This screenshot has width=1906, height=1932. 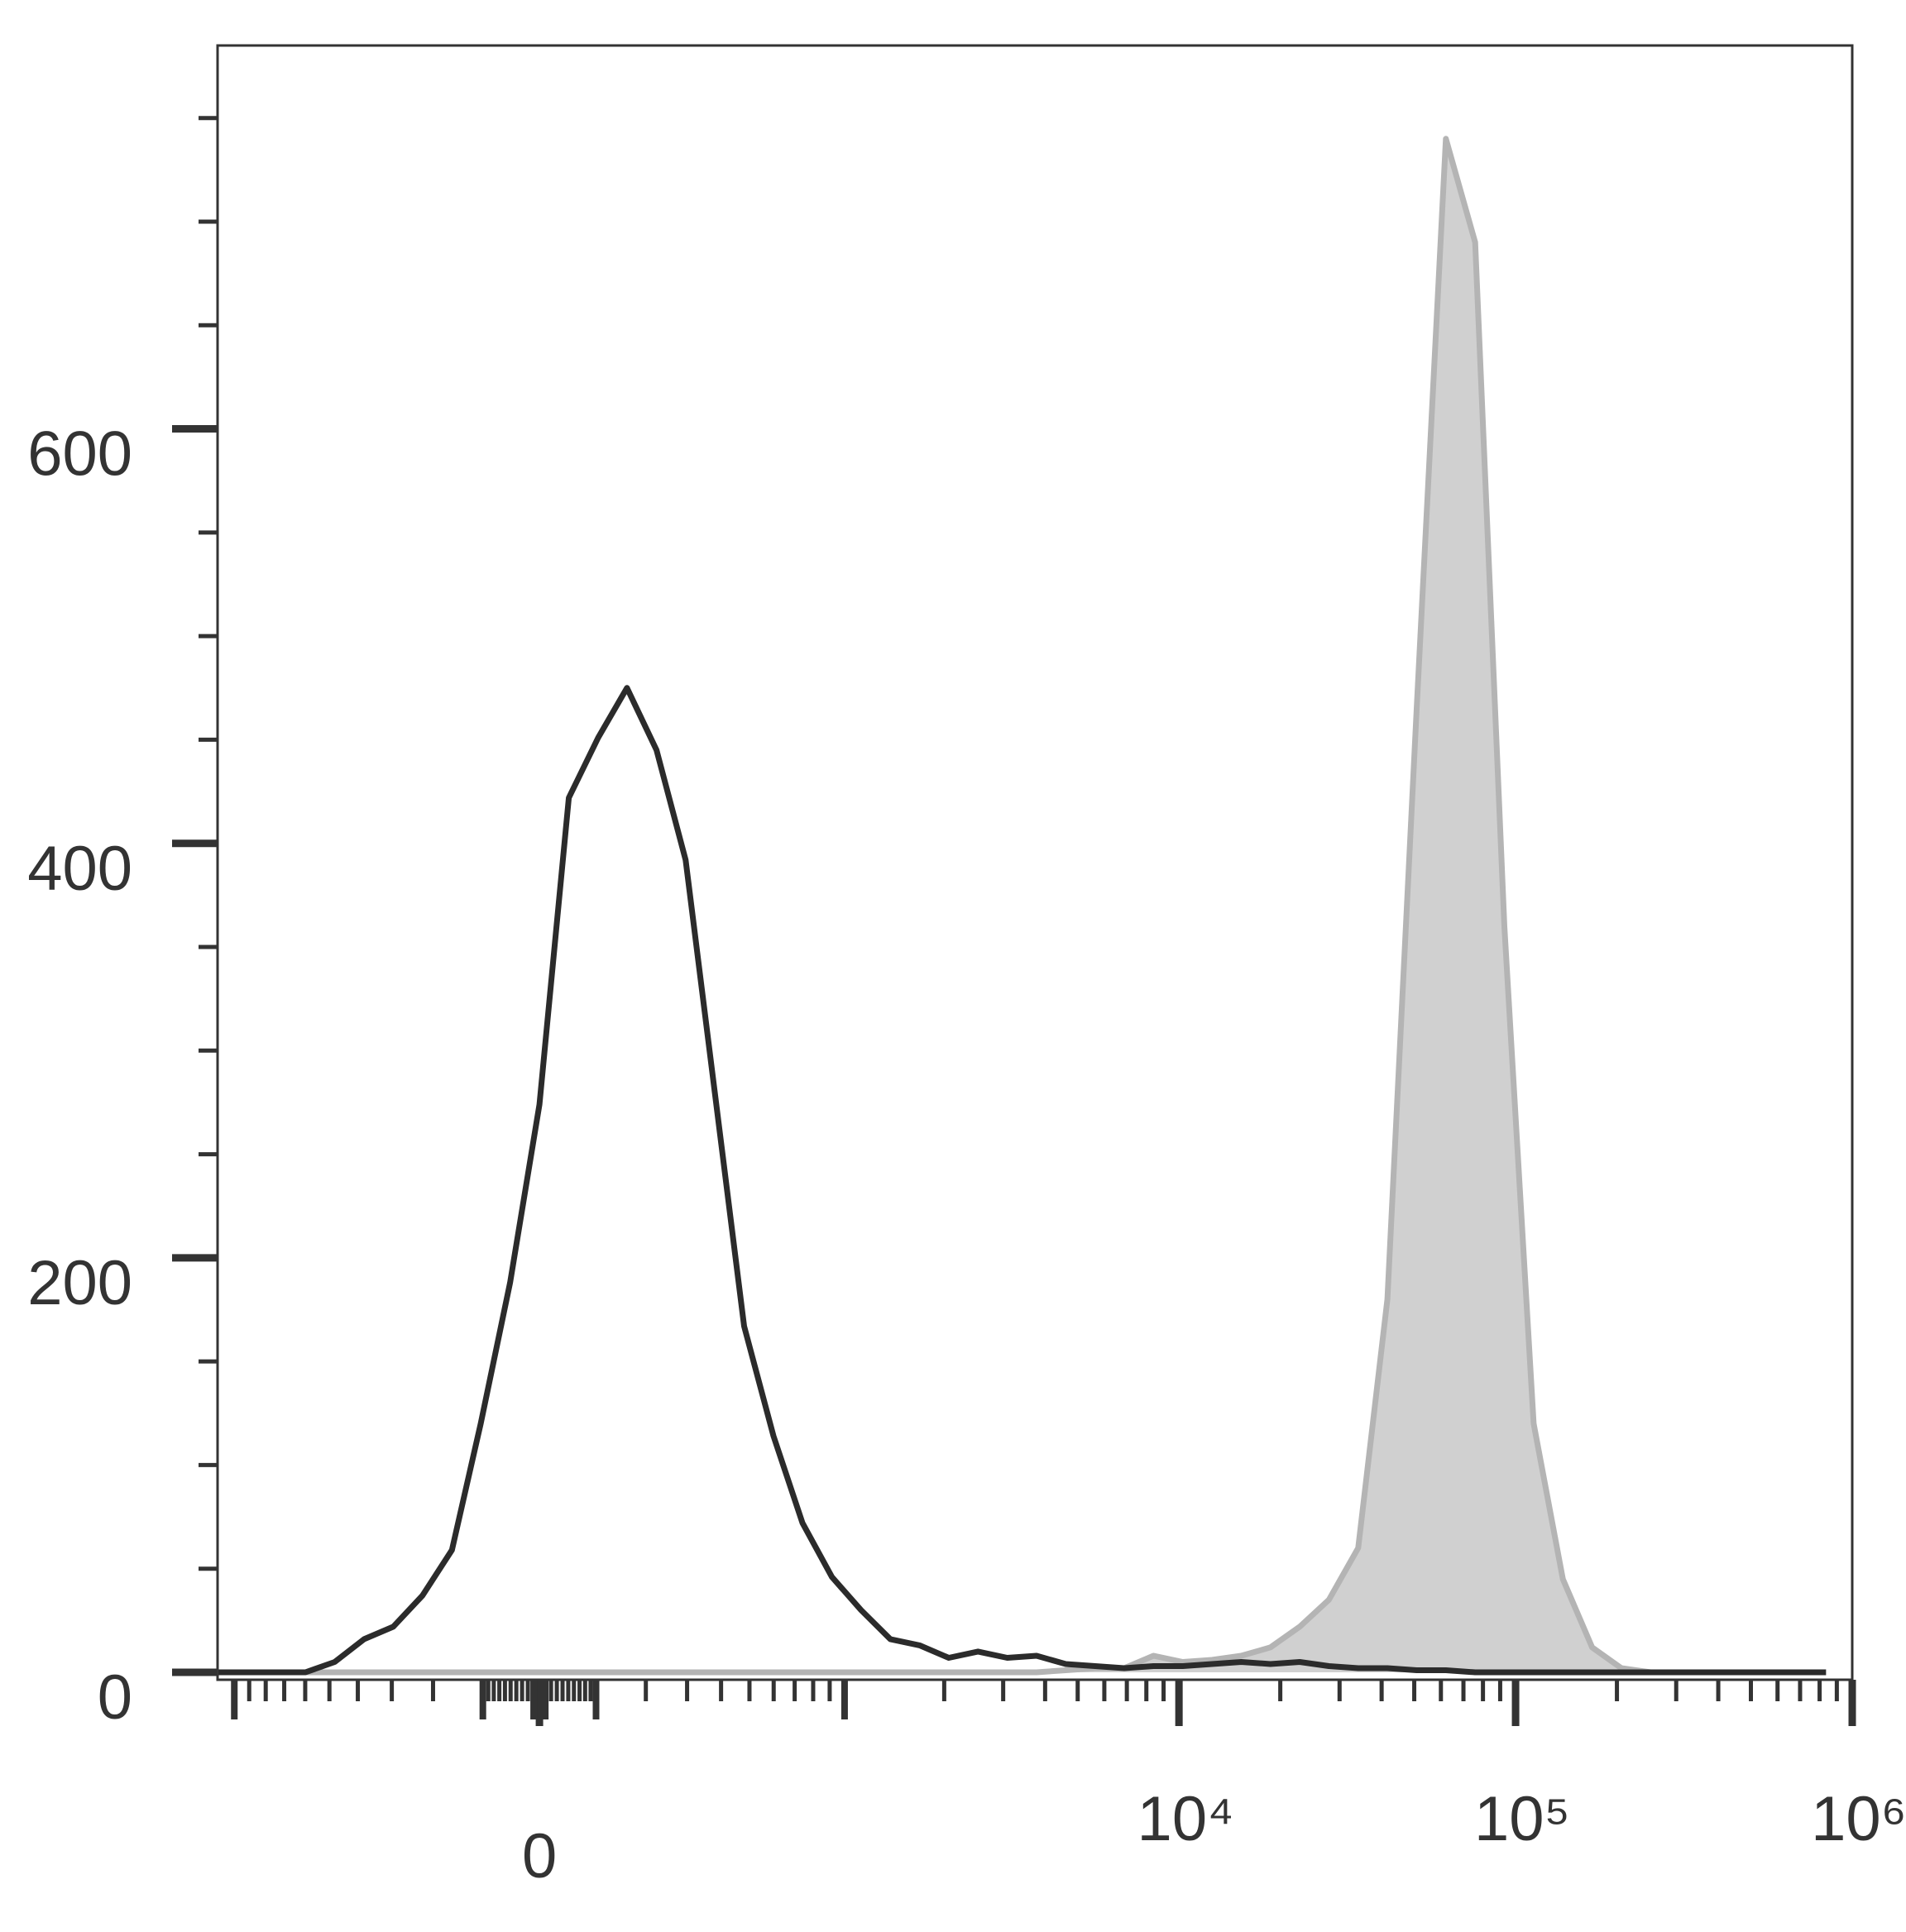 What do you see at coordinates (1522, 1819) in the screenshot?
I see `x-tick-label: 10⁵` at bounding box center [1522, 1819].